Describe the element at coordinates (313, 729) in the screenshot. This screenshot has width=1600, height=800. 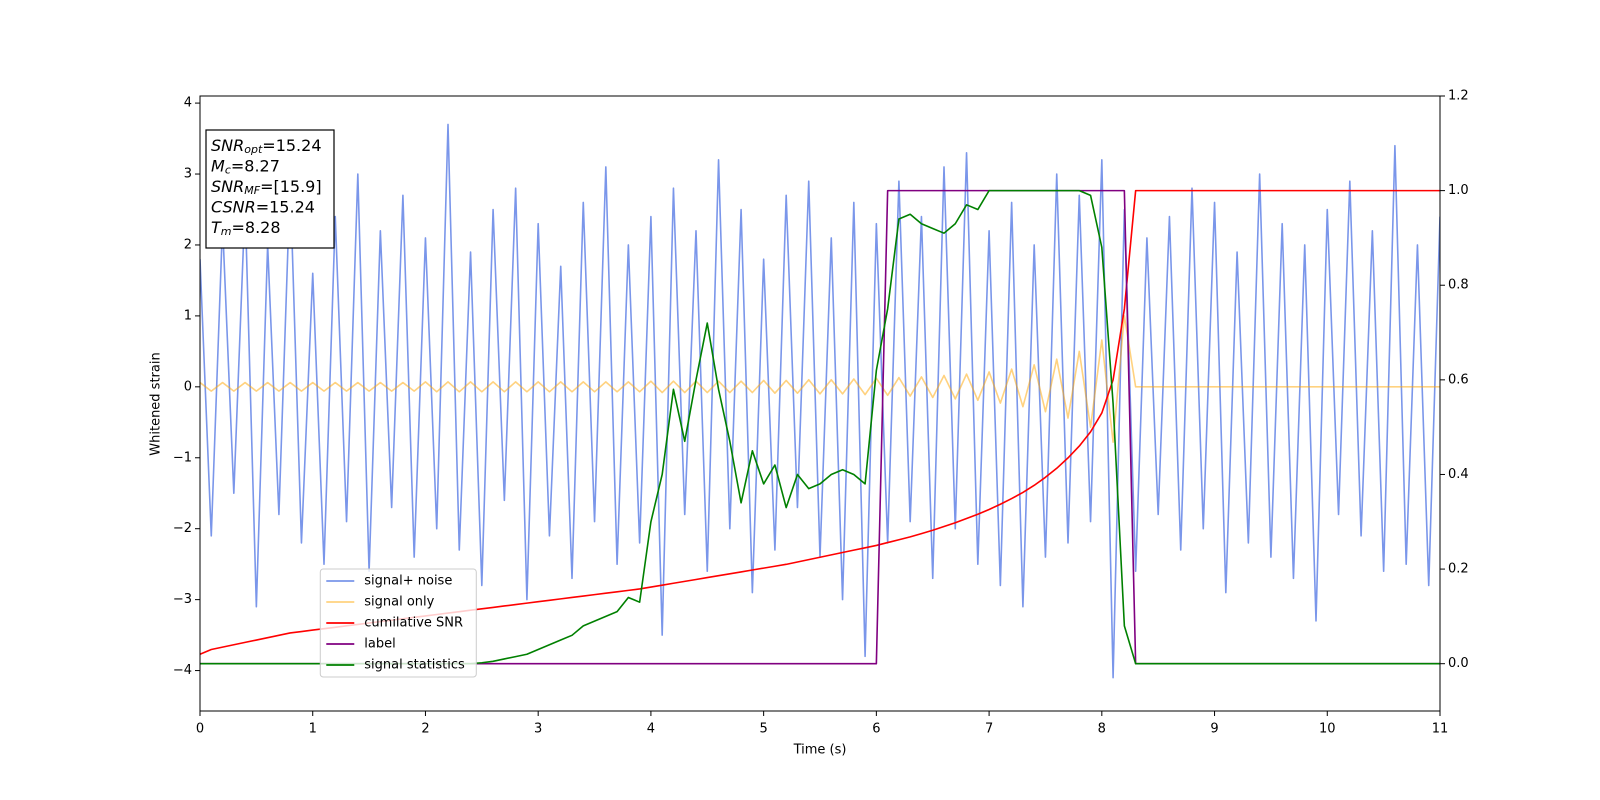
I see `x-tick-label: 1` at that location.